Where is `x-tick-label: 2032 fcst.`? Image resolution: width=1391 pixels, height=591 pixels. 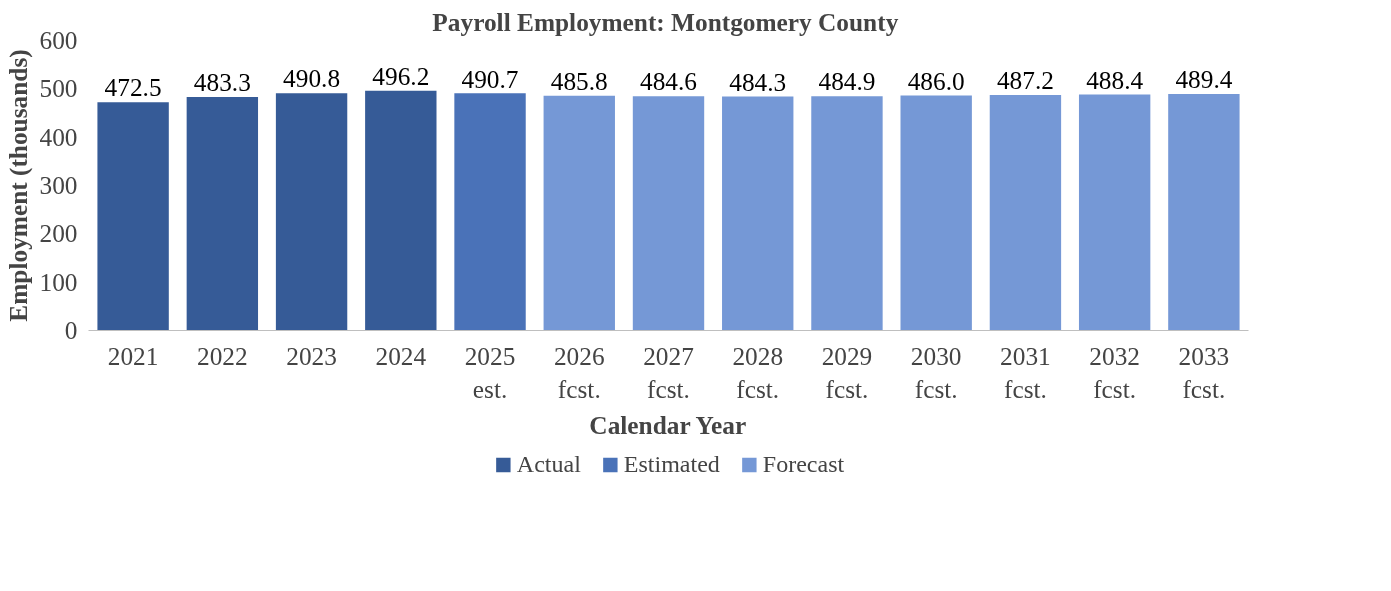 x-tick-label: 2032 fcst. is located at coordinates (1114, 372).